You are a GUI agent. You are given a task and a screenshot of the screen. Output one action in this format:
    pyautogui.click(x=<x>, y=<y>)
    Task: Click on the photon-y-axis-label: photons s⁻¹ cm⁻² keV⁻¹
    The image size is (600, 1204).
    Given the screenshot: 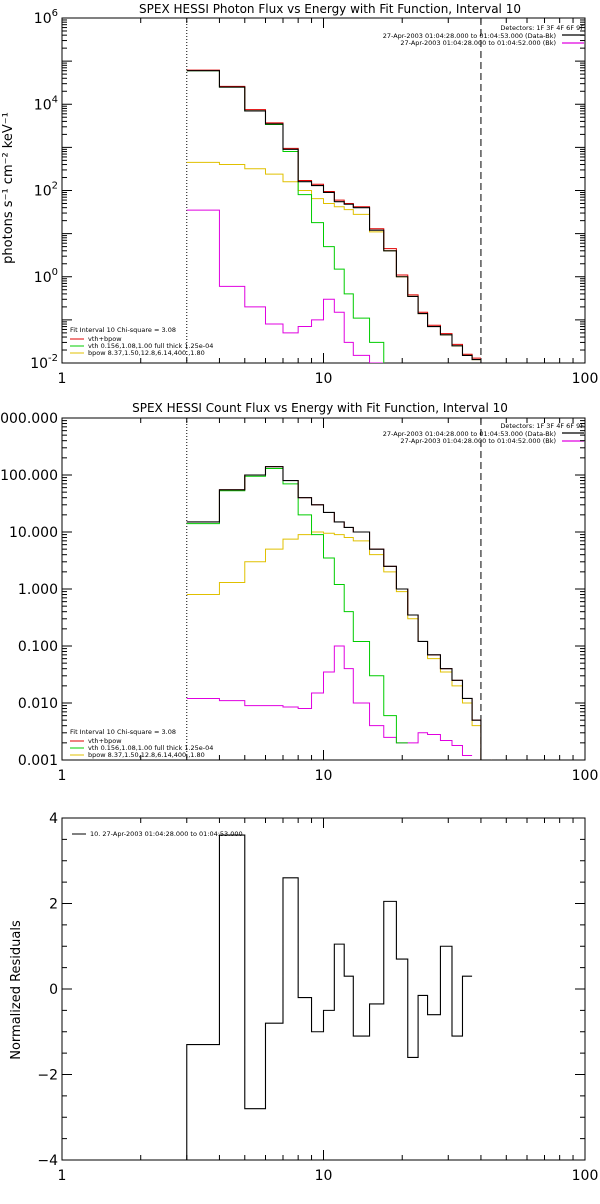 What is the action you would take?
    pyautogui.click(x=8, y=188)
    